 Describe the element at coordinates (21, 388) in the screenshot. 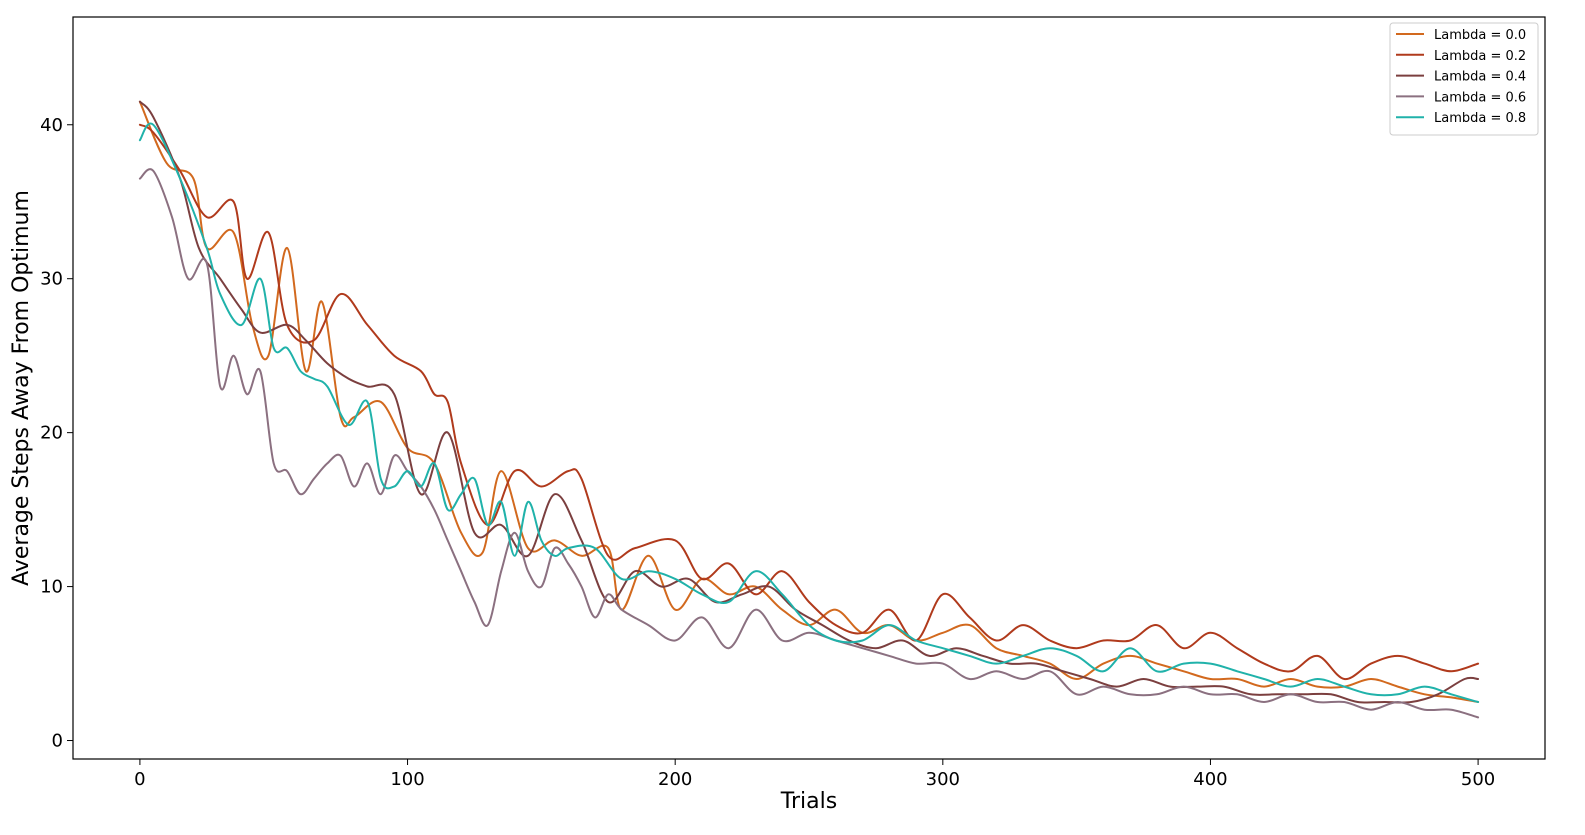

I see `y-axis-label: Average Steps Away From Optimum` at that location.